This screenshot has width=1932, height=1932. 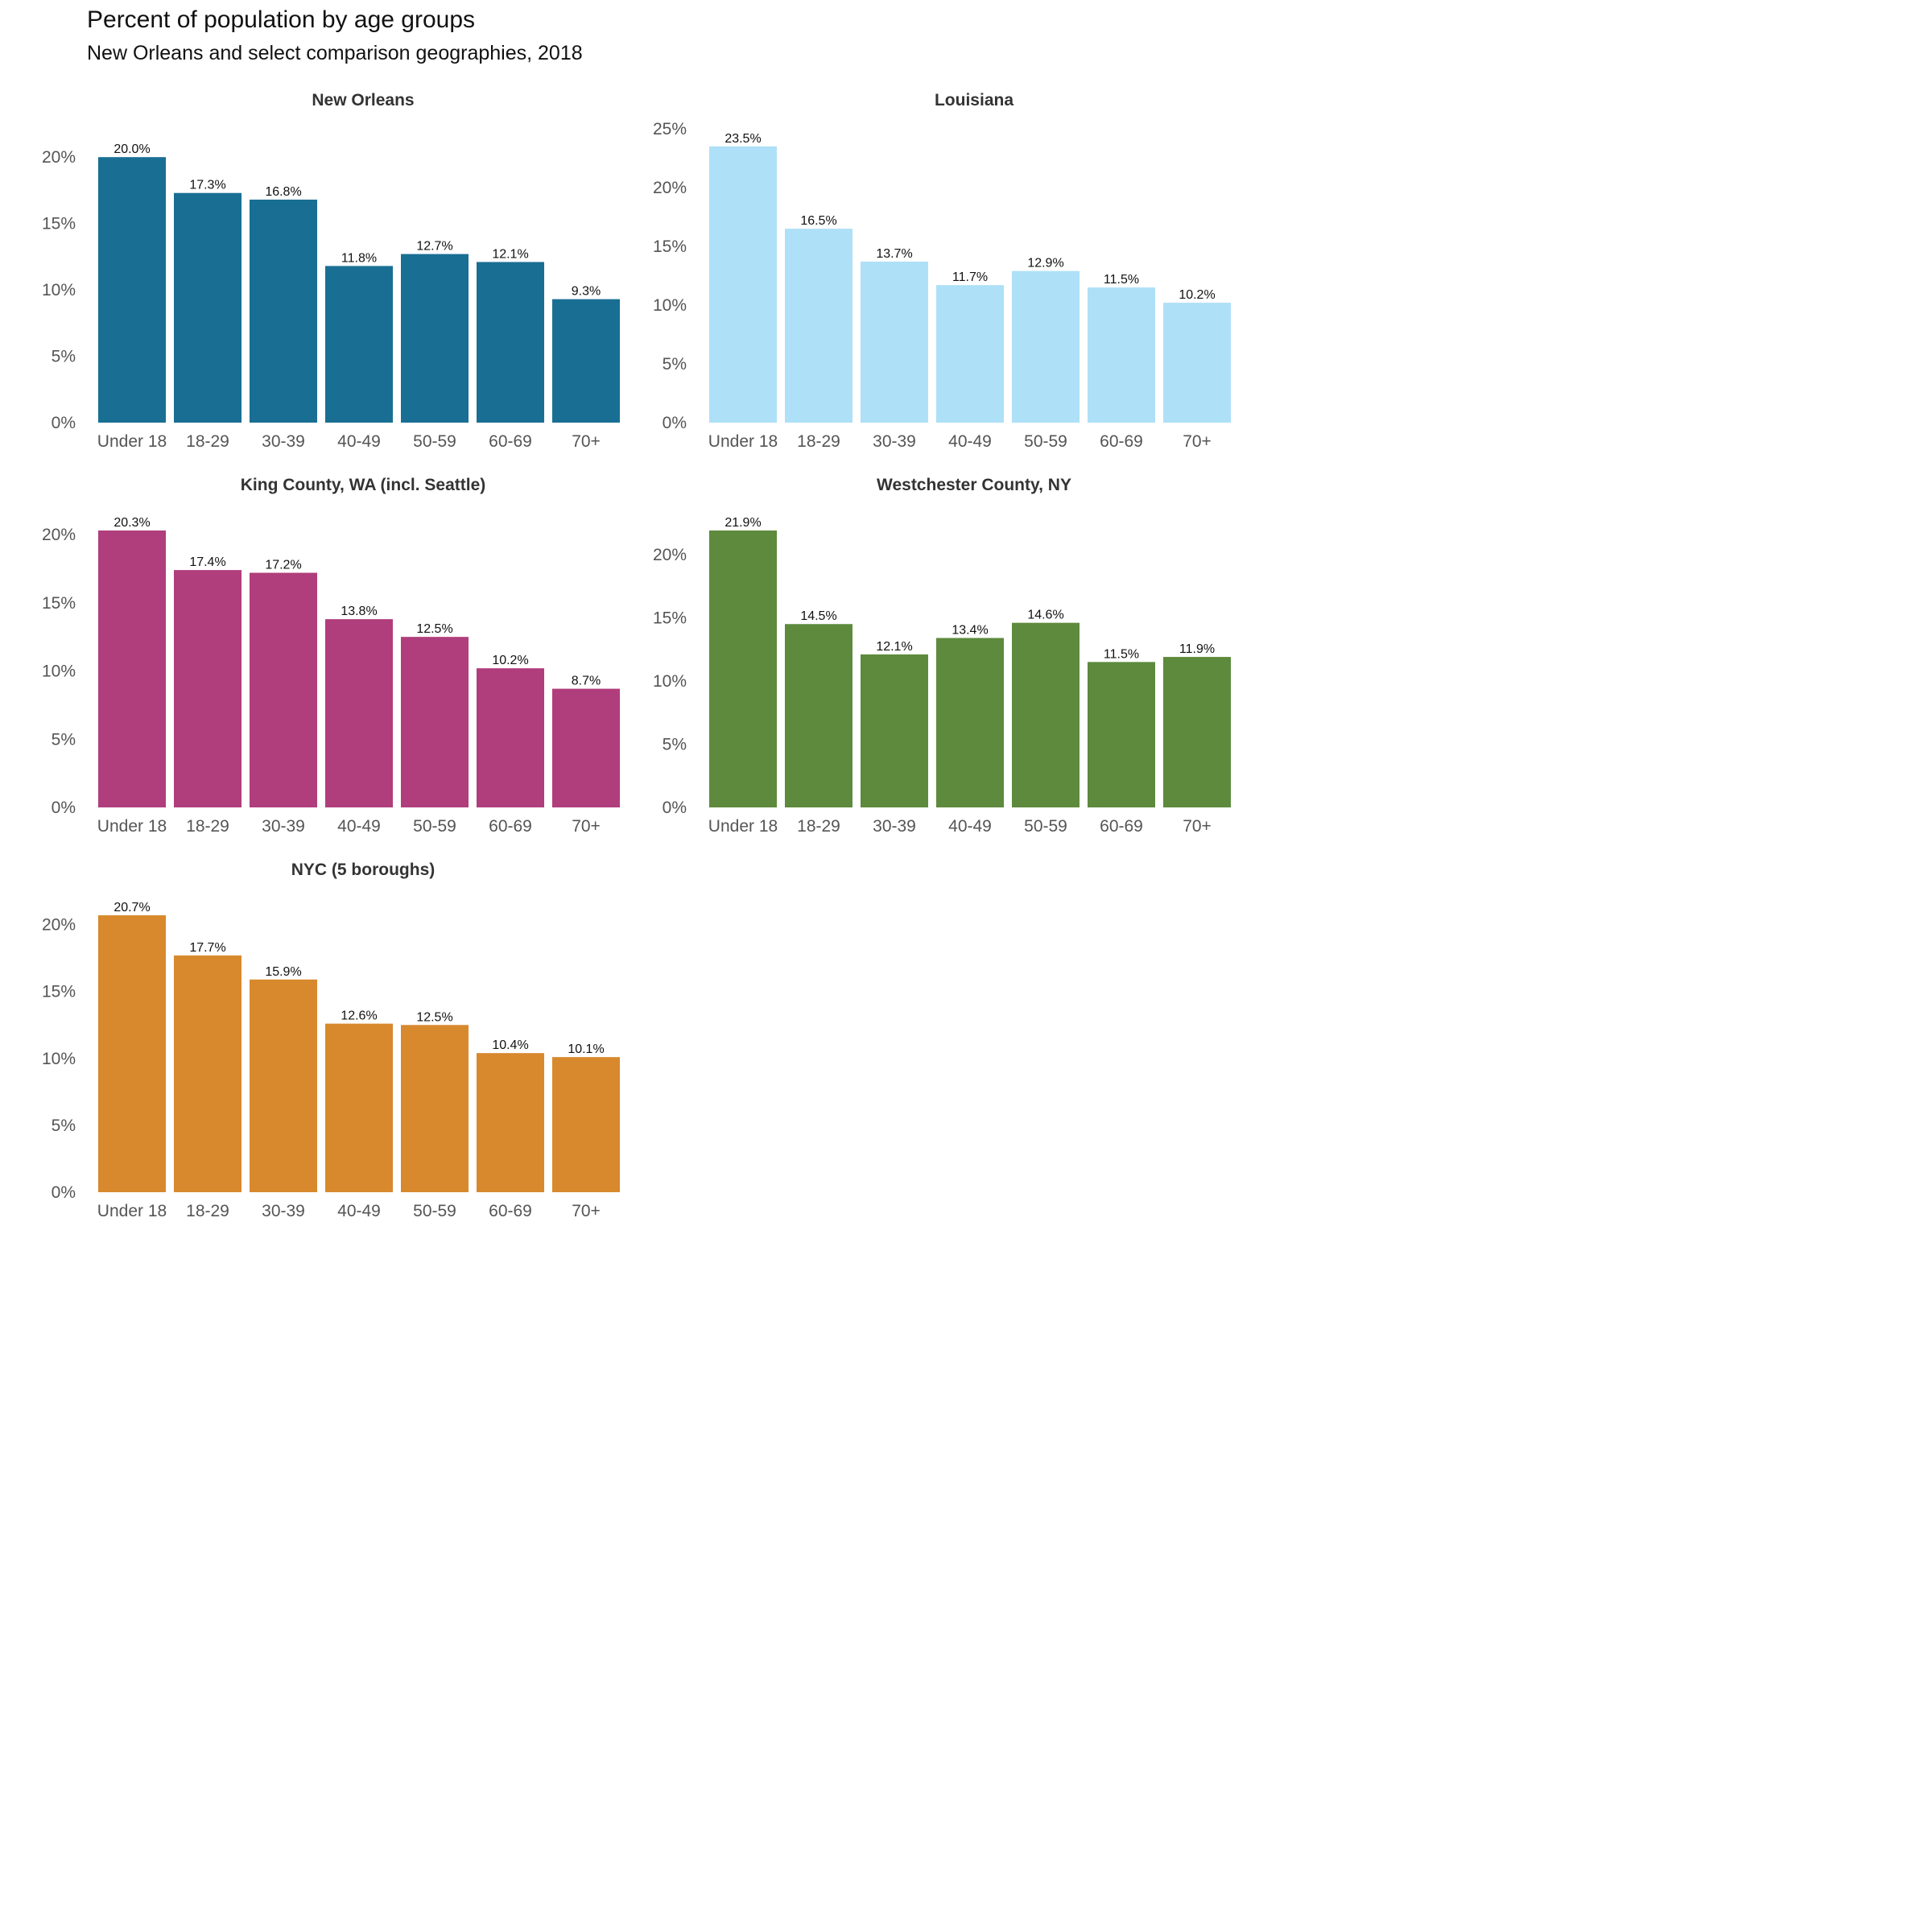 I want to click on data-label: 11.8%, so click(x=359, y=258).